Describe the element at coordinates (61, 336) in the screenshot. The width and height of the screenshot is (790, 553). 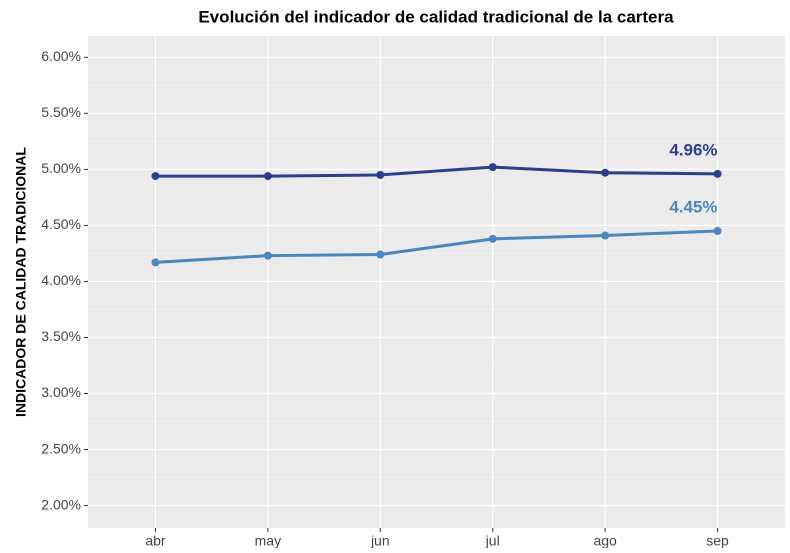
I see `y-tick-label: 3.50%` at that location.